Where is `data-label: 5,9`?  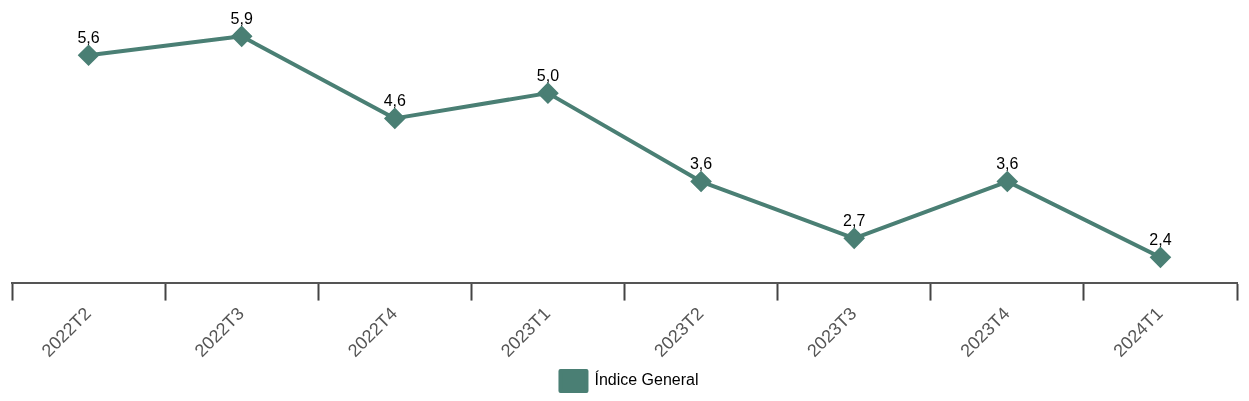 data-label: 5,9 is located at coordinates (241, 18).